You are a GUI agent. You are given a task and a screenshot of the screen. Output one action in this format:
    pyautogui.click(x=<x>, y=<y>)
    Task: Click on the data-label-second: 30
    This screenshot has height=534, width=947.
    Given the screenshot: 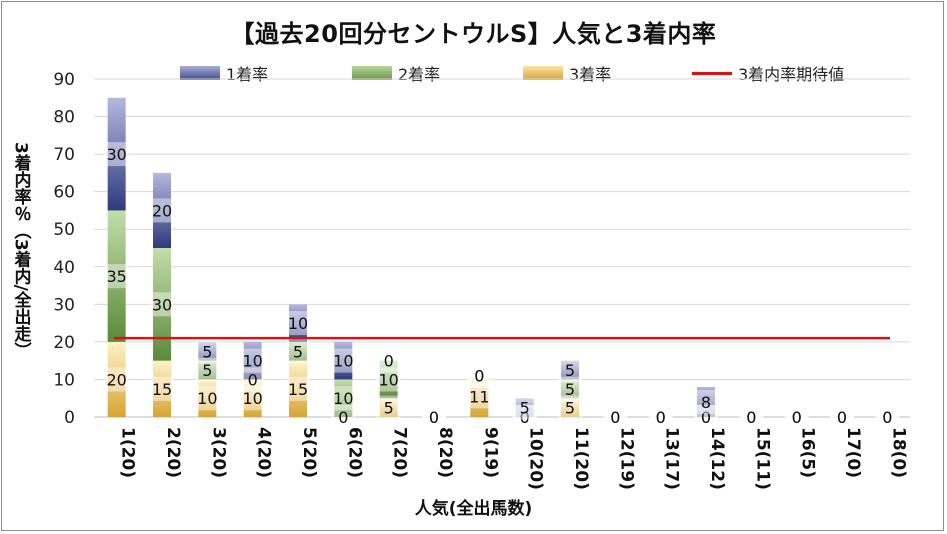 What is the action you would take?
    pyautogui.click(x=162, y=304)
    